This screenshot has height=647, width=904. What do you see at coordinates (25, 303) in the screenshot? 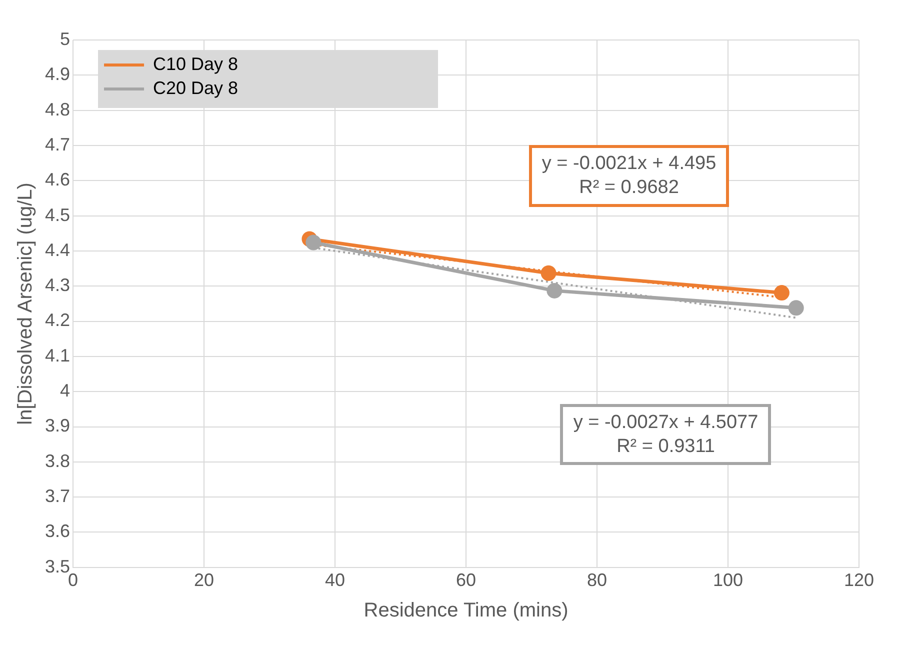
I see `y-axis-title: ln[Dissolved Arsenic] (ug/L)` at bounding box center [25, 303].